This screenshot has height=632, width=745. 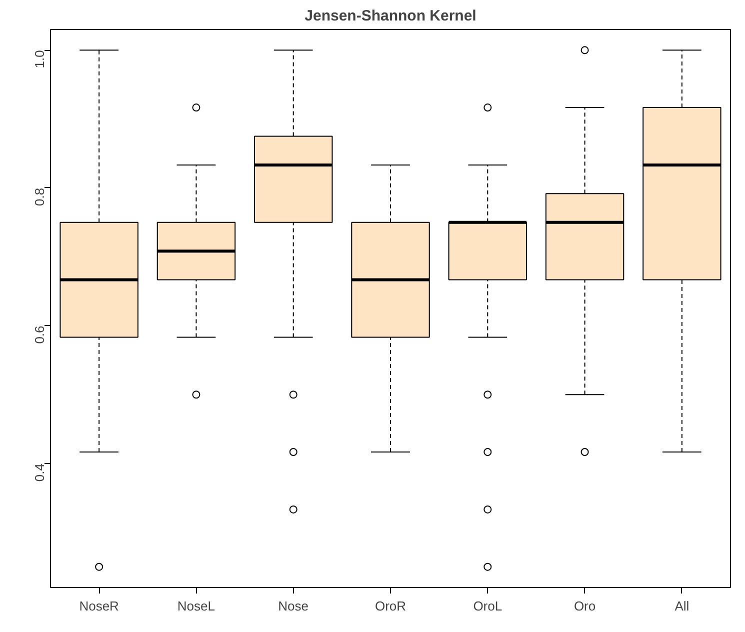 I want to click on x-tick-label: Nose, so click(x=293, y=606).